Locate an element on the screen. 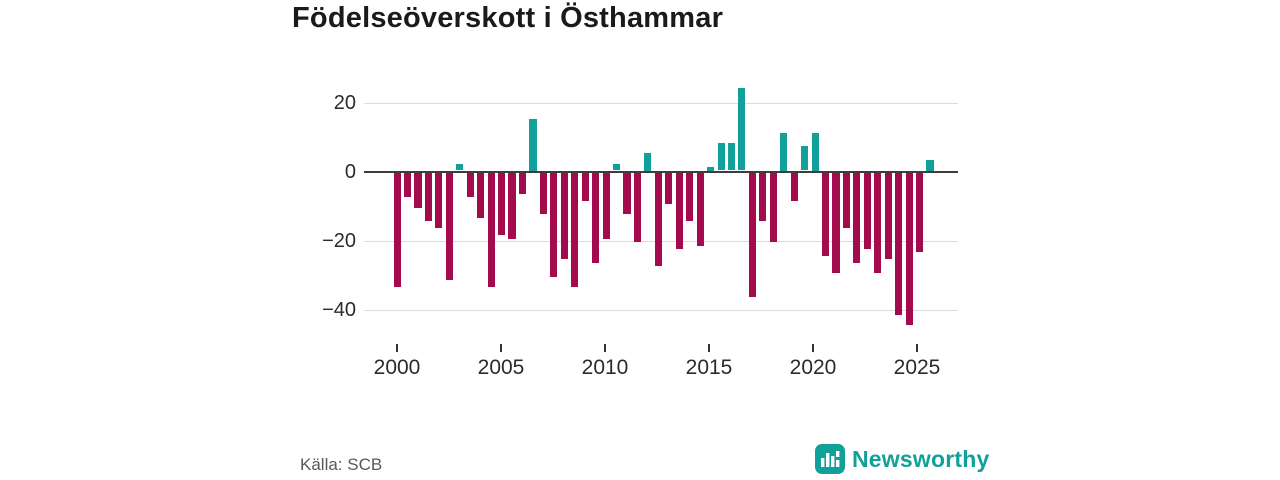  x-axis-tick-label: 2010 is located at coordinates (605, 367).